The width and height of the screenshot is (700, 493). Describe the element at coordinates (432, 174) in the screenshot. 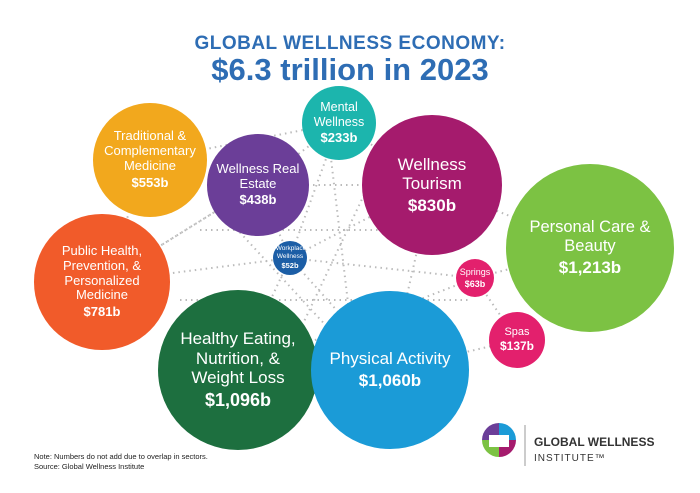

I see `bubble-label: Wellness Tourism` at that location.